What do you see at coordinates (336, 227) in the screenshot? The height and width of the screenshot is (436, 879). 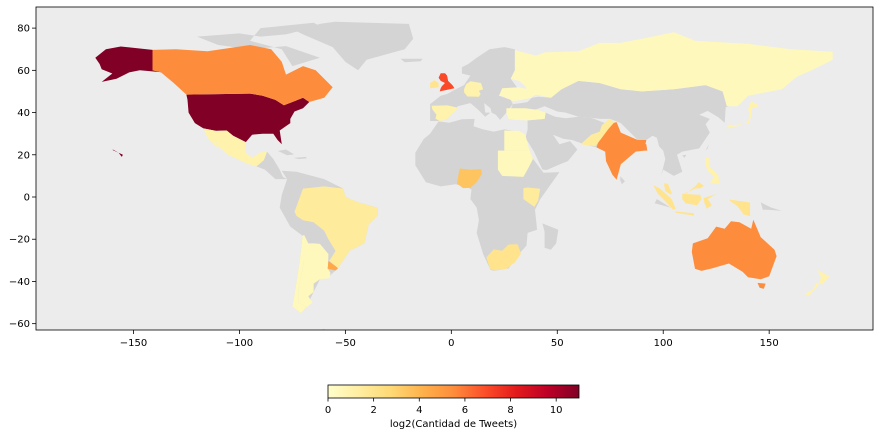 I see `country-brazil` at bounding box center [336, 227].